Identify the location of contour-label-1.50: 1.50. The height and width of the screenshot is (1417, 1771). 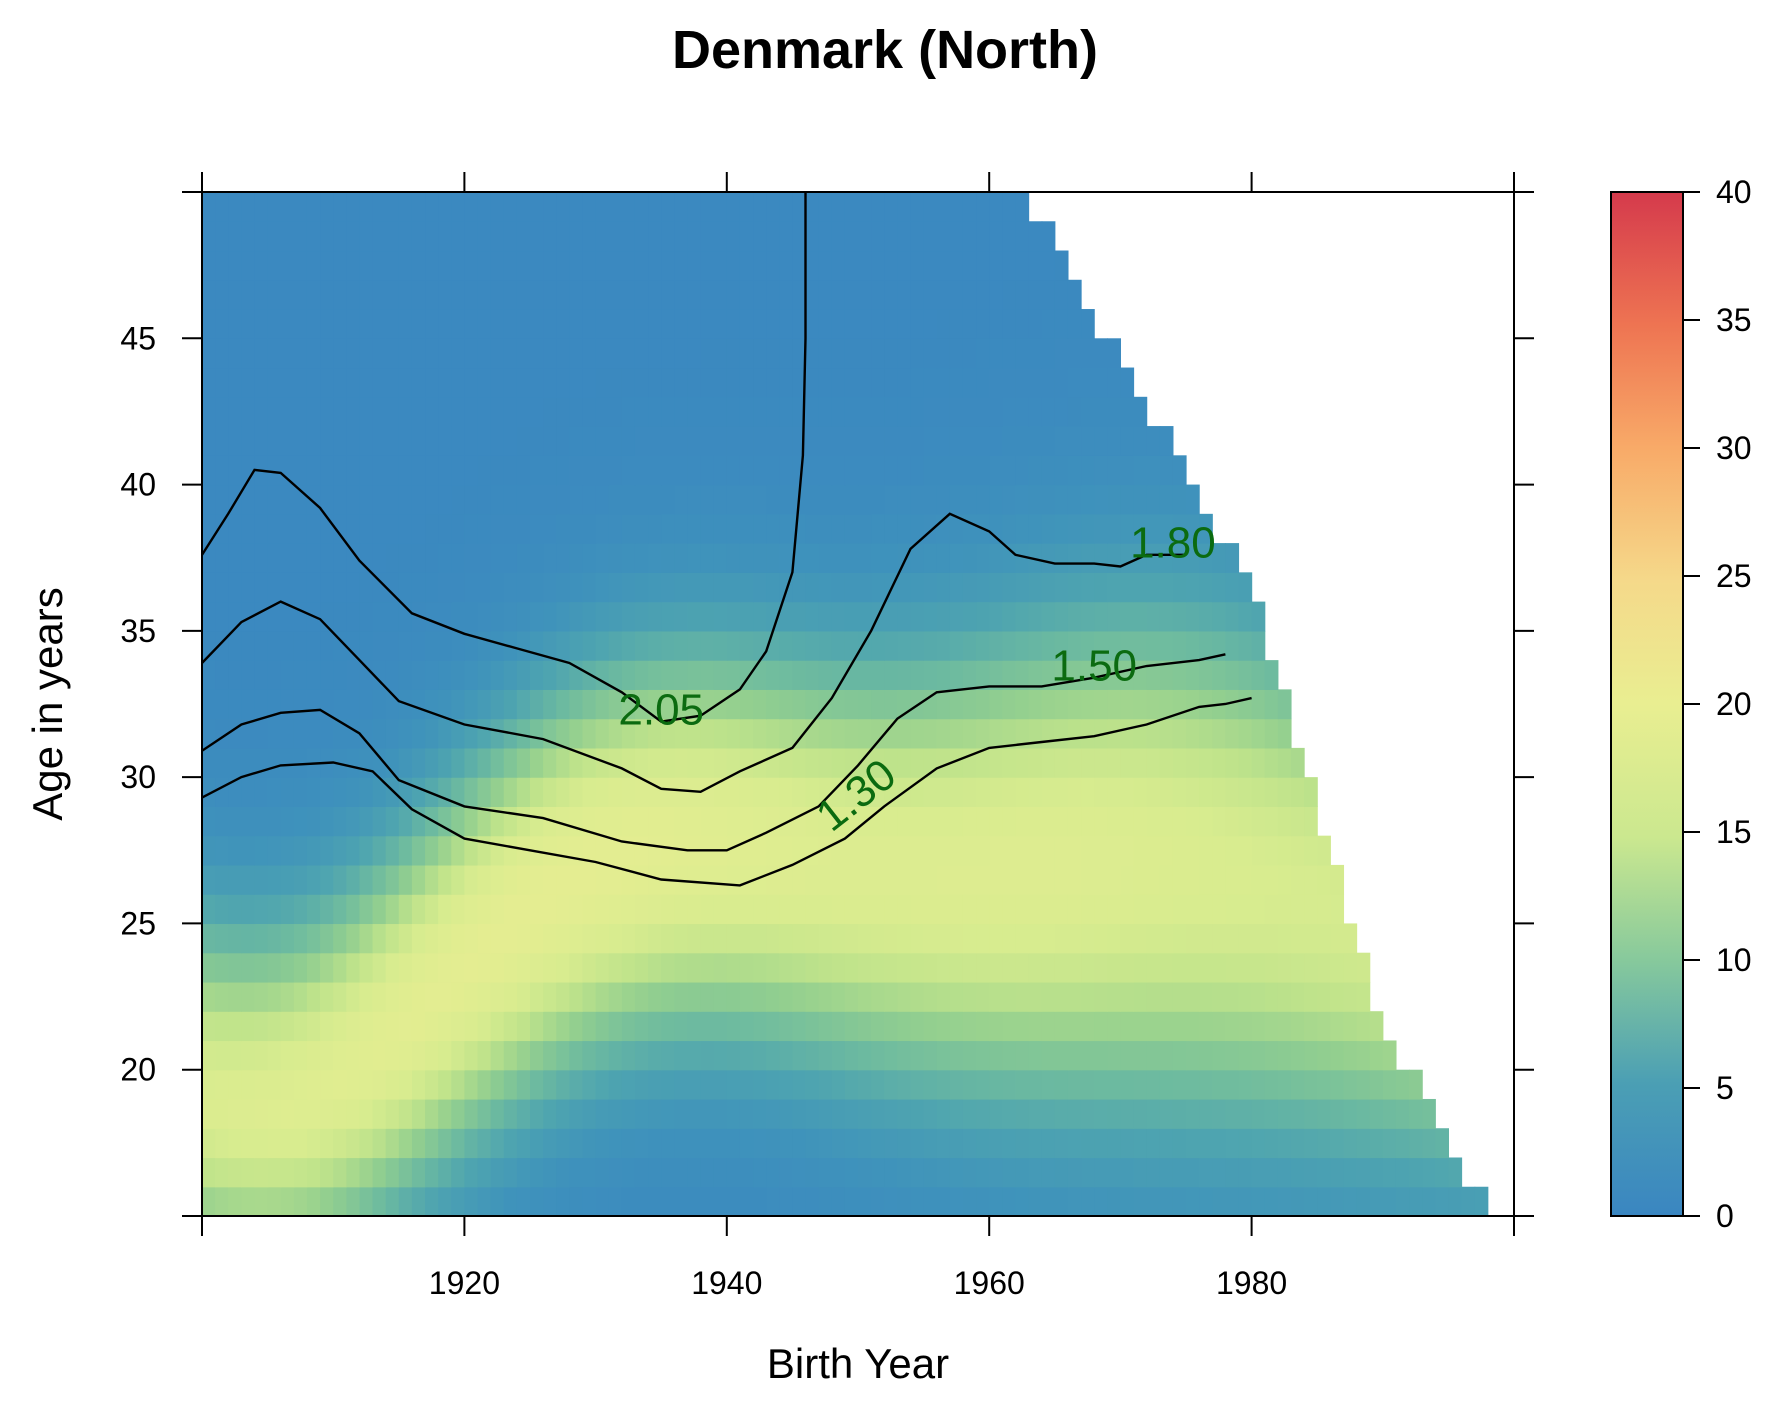
(1094, 666).